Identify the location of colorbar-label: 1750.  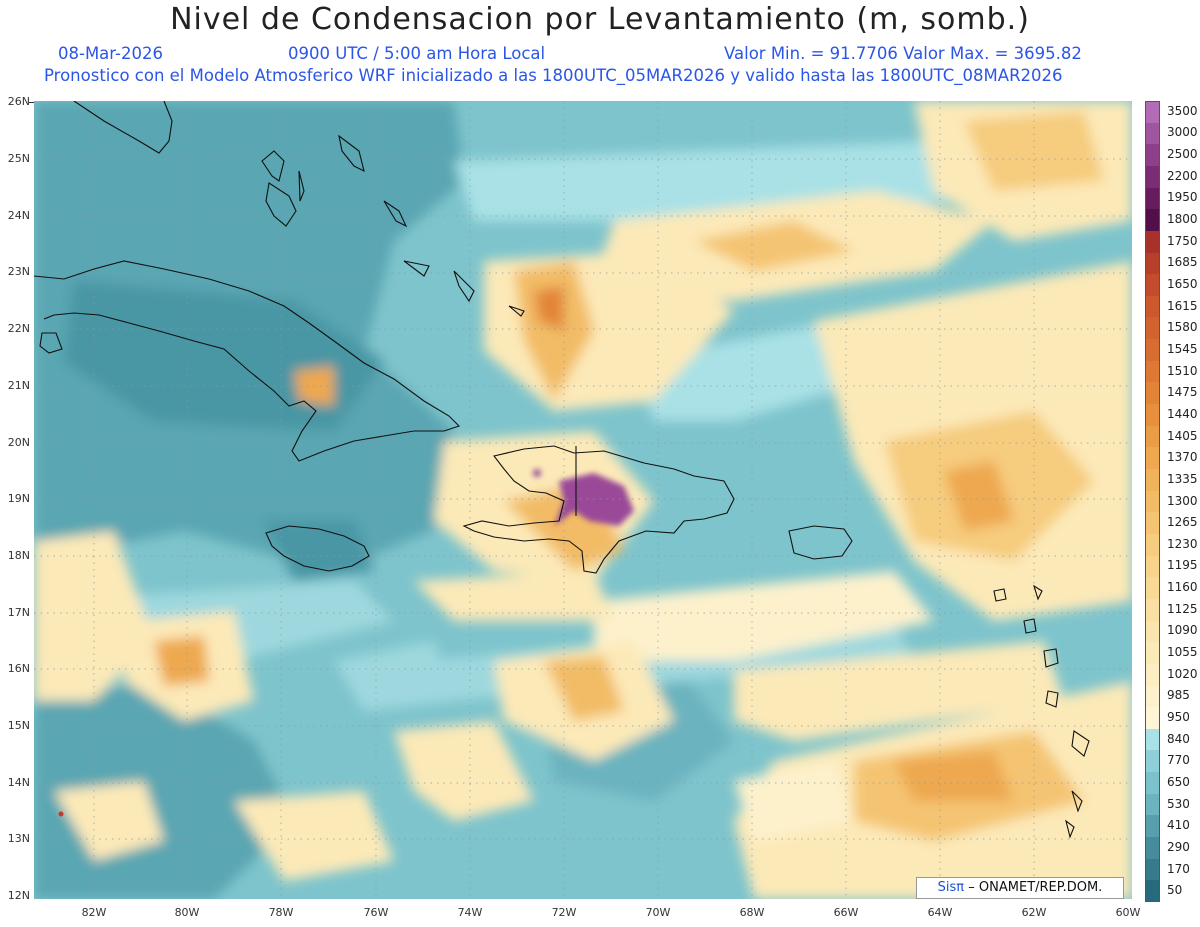
(1182, 240).